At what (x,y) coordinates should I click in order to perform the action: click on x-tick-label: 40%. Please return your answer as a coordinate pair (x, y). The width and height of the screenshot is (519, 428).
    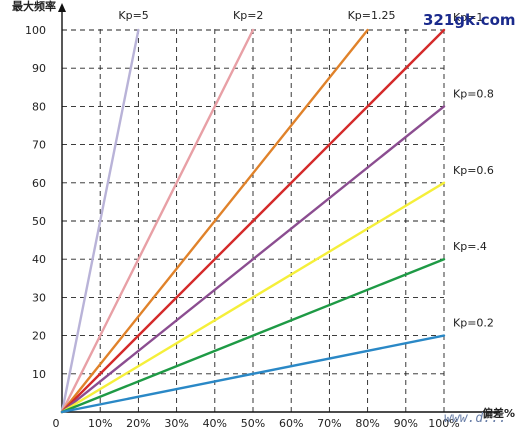
    Looking at the image, I should click on (215, 422).